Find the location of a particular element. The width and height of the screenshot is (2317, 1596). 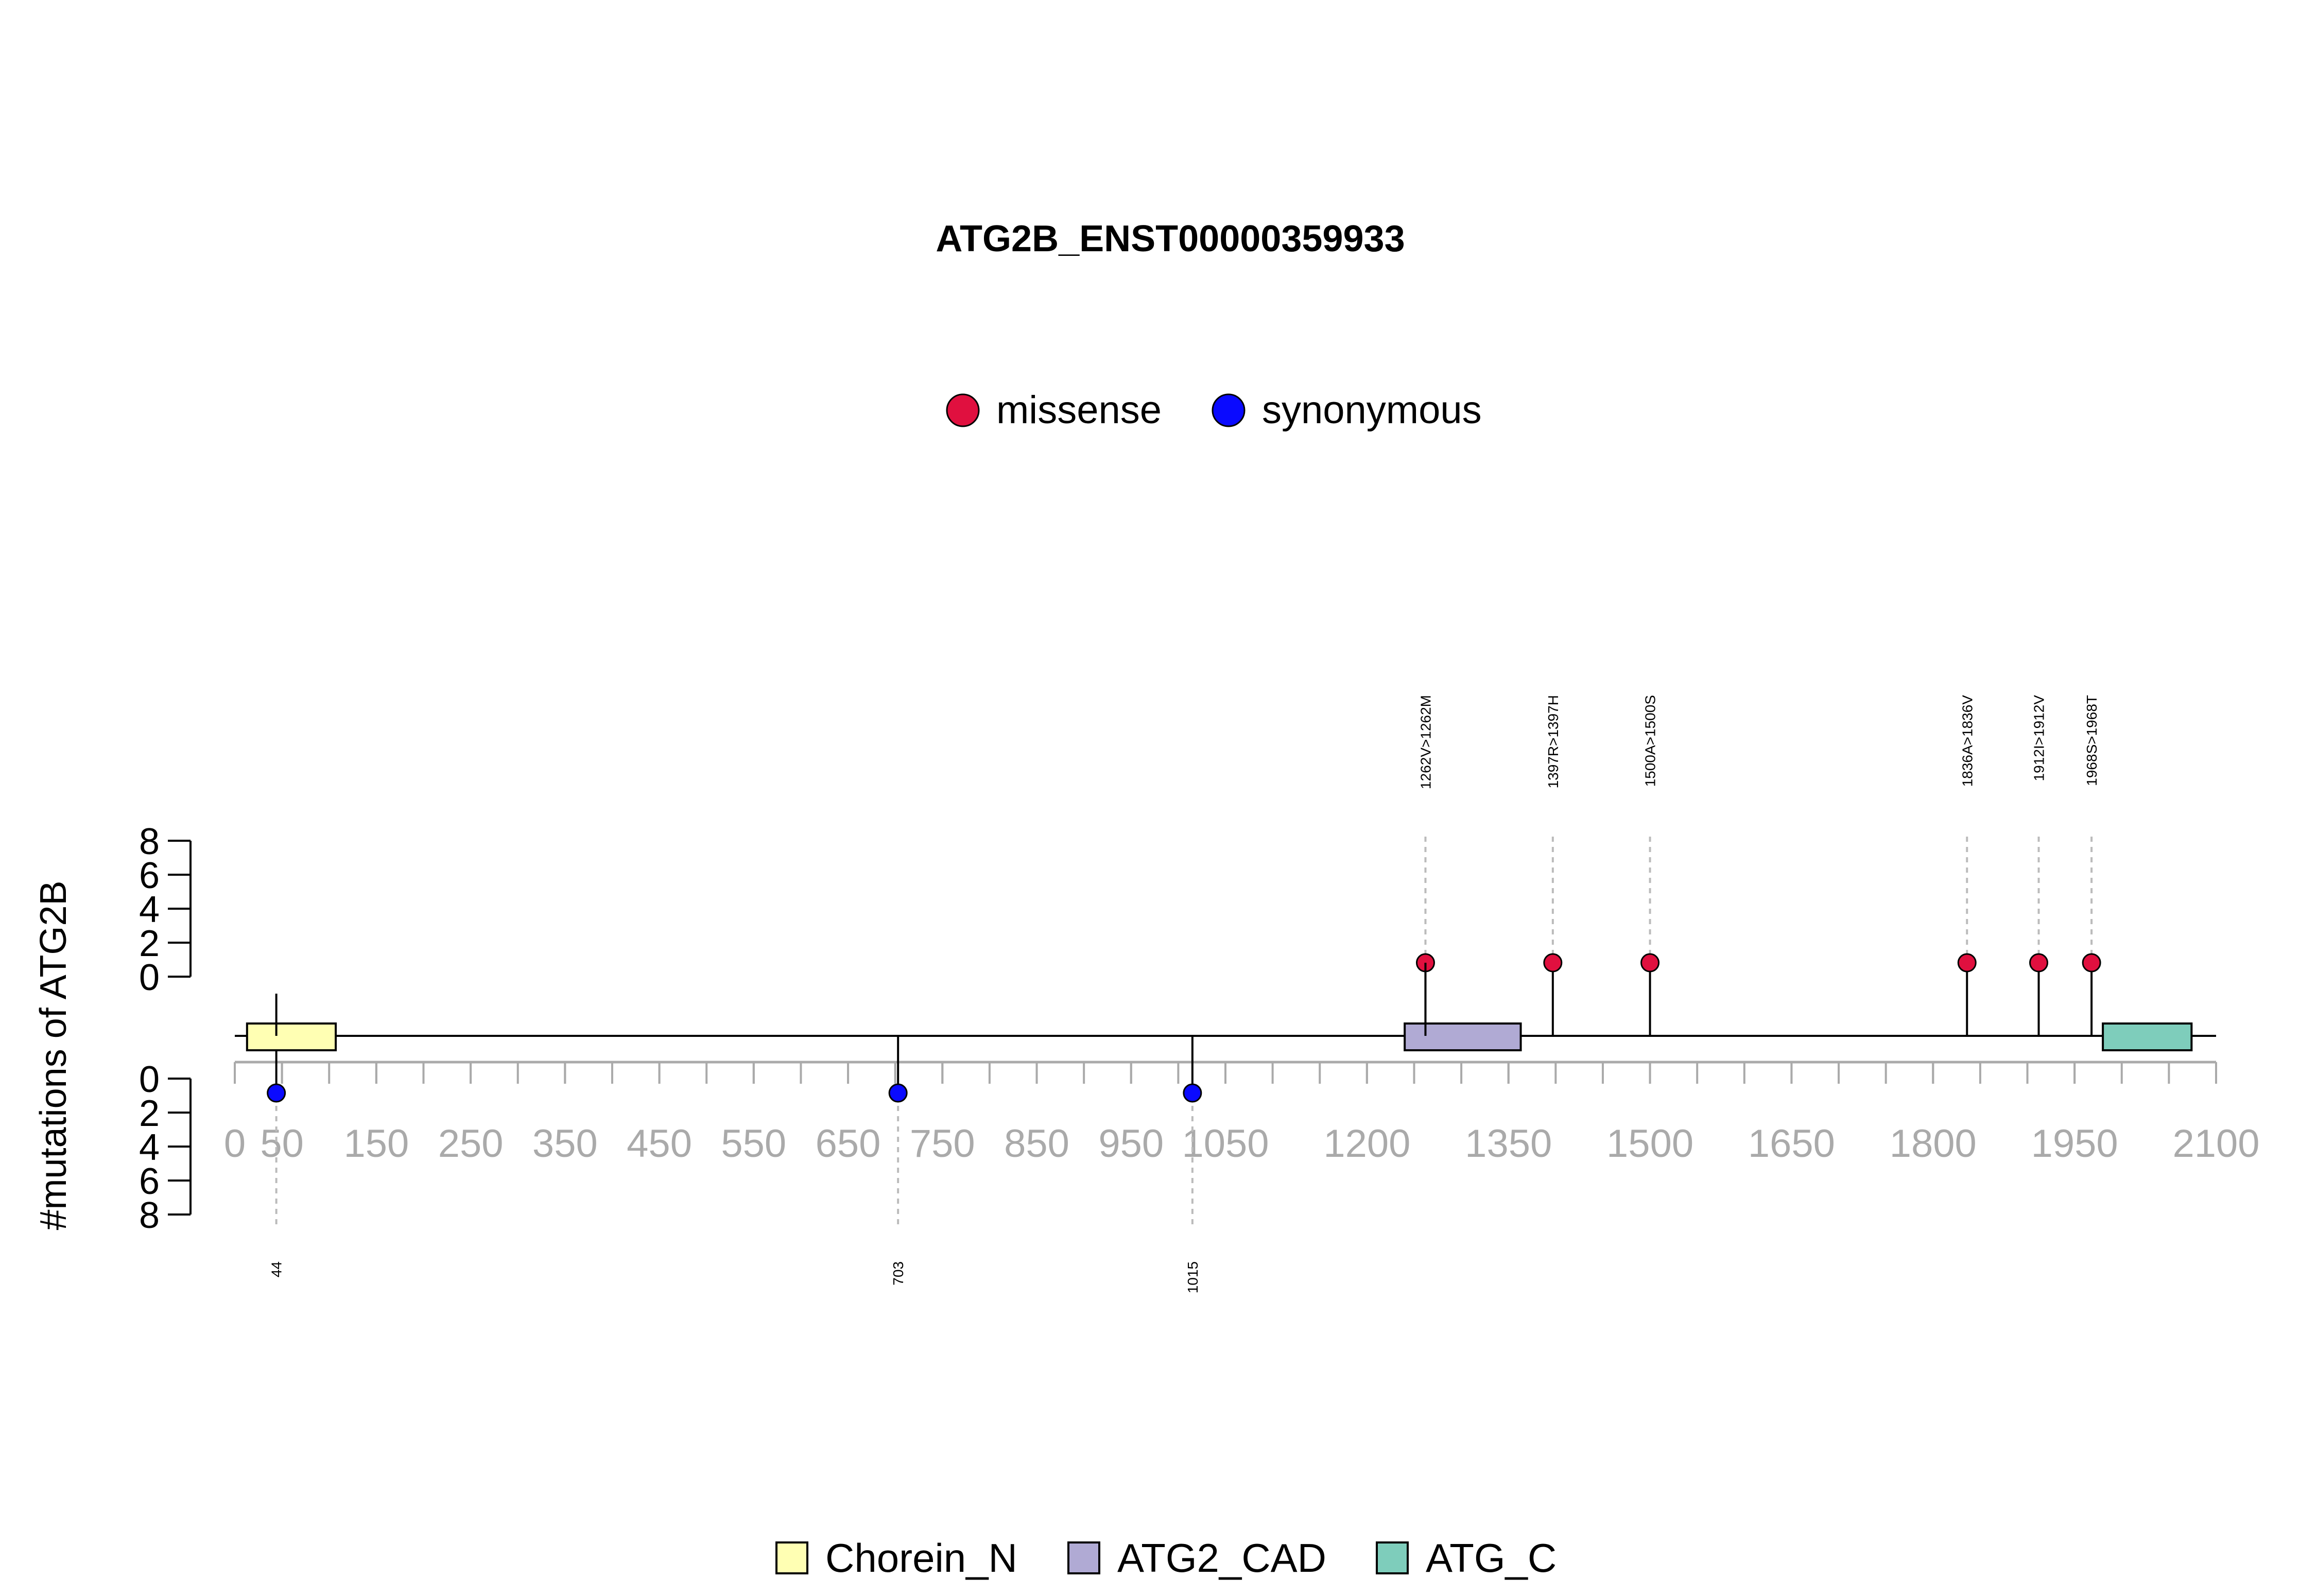

lower-y-tick-label: 8 is located at coordinates (149, 1216).